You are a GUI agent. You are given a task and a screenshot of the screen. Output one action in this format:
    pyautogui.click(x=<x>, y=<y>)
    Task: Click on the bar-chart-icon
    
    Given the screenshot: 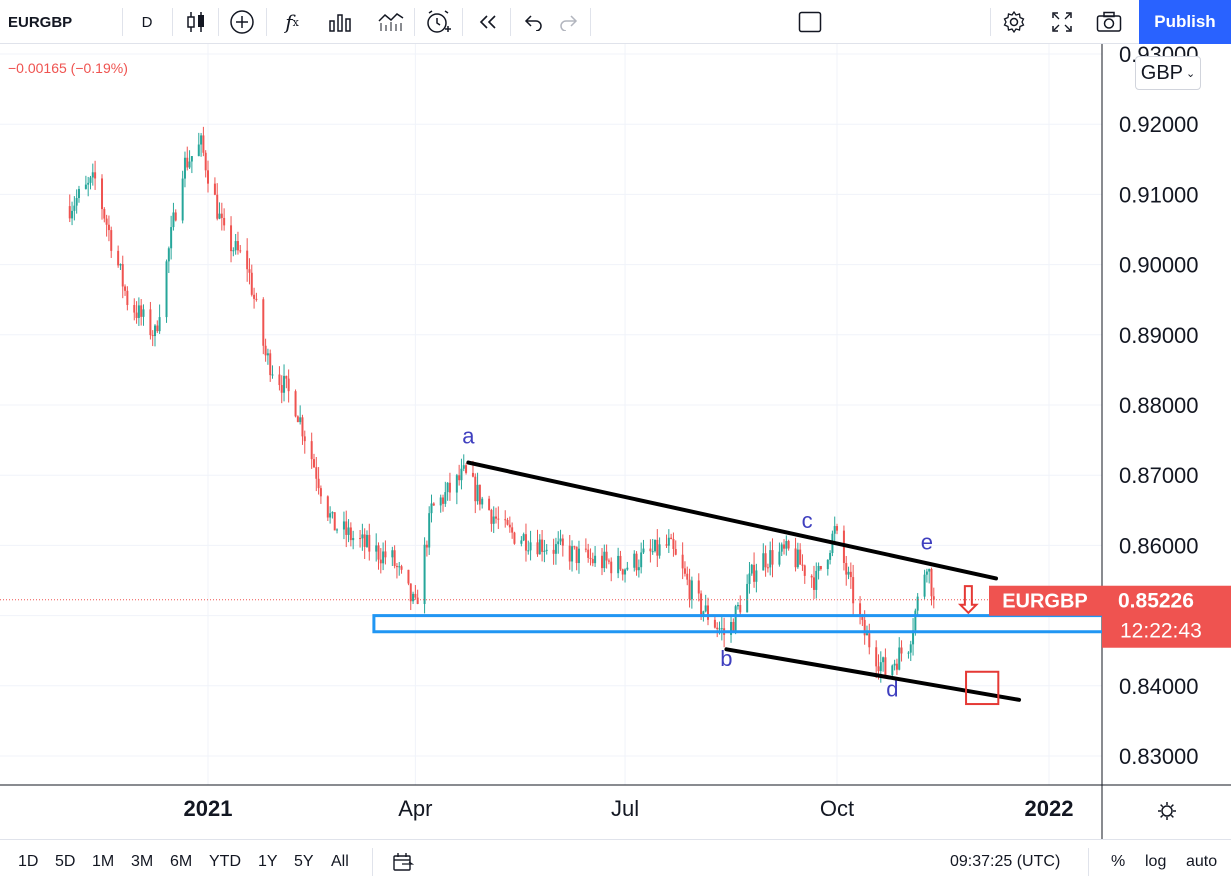 What is the action you would take?
    pyautogui.click(x=340, y=22)
    